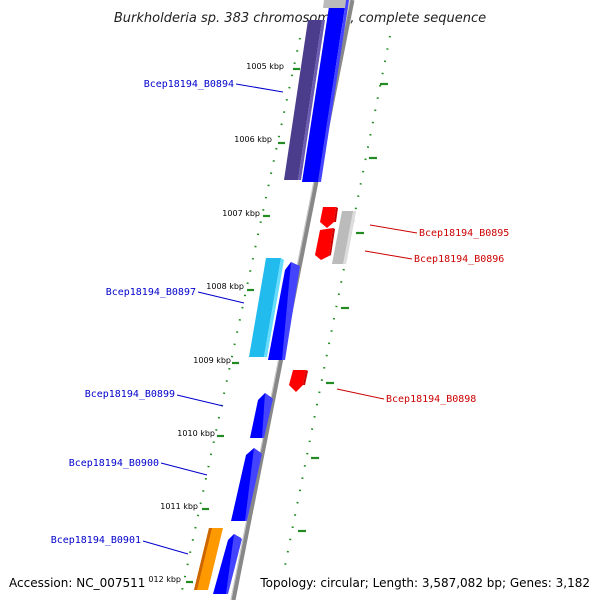 The width and height of the screenshot is (600, 600). I want to click on gene-label-b0894: Bcep18194_B0894, so click(189, 84).